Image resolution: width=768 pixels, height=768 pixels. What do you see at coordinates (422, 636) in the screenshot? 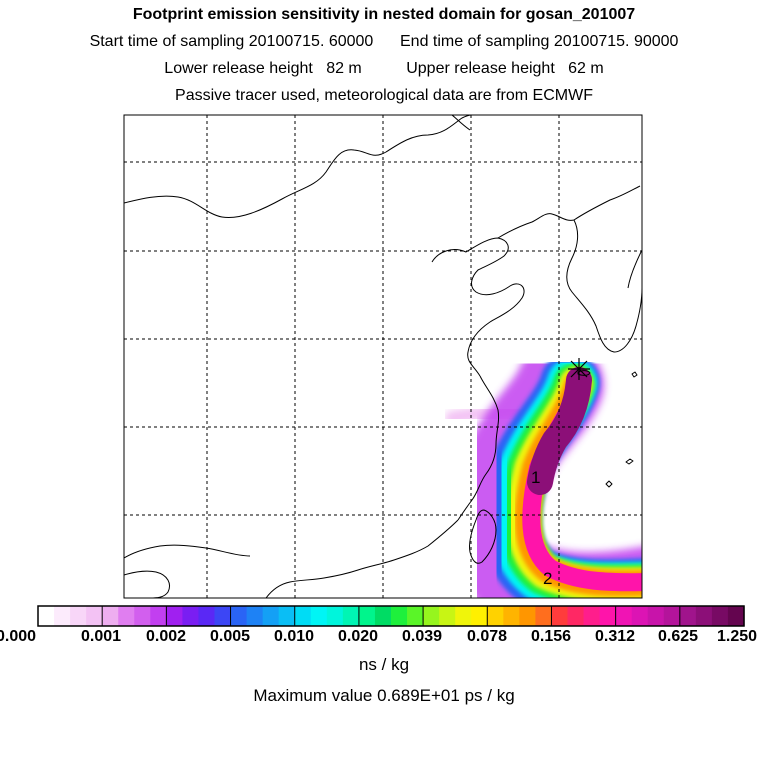
I see `tick-label-6: 0.039` at bounding box center [422, 636].